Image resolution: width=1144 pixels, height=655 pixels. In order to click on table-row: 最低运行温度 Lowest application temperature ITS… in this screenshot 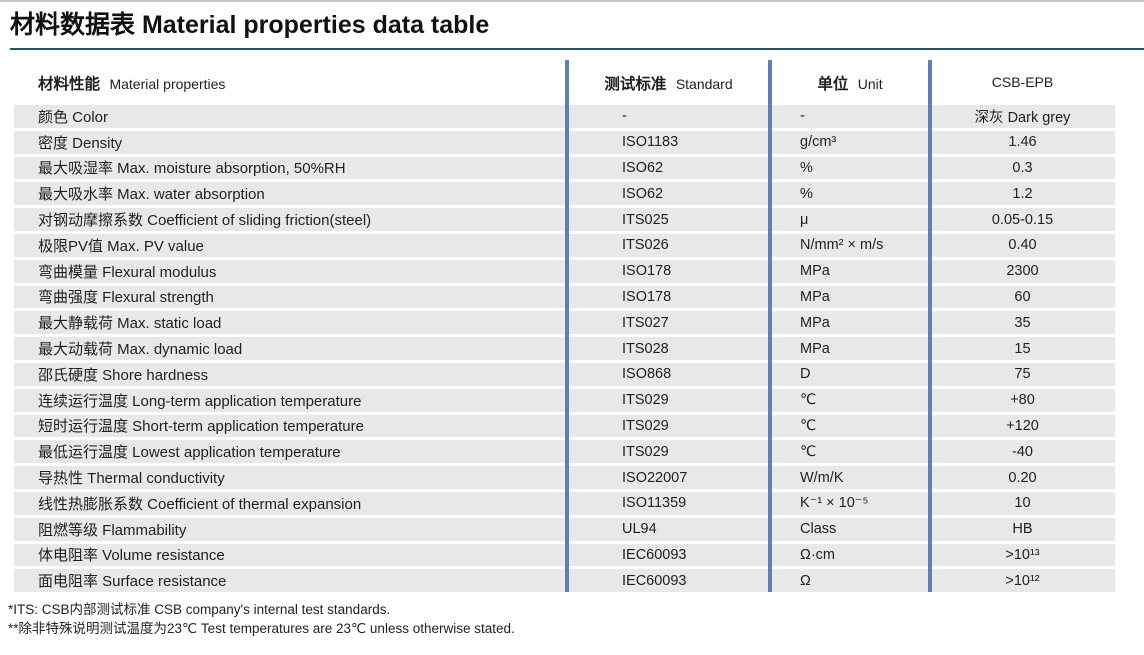, I will do `click(564, 452)`.